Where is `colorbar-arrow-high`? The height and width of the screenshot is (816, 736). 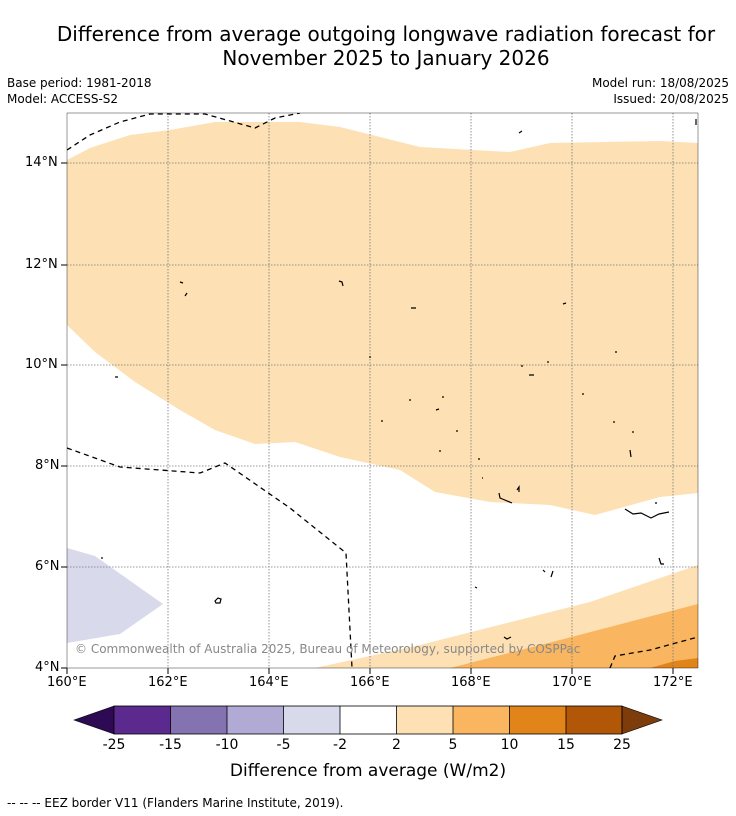 colorbar-arrow-high is located at coordinates (642, 720).